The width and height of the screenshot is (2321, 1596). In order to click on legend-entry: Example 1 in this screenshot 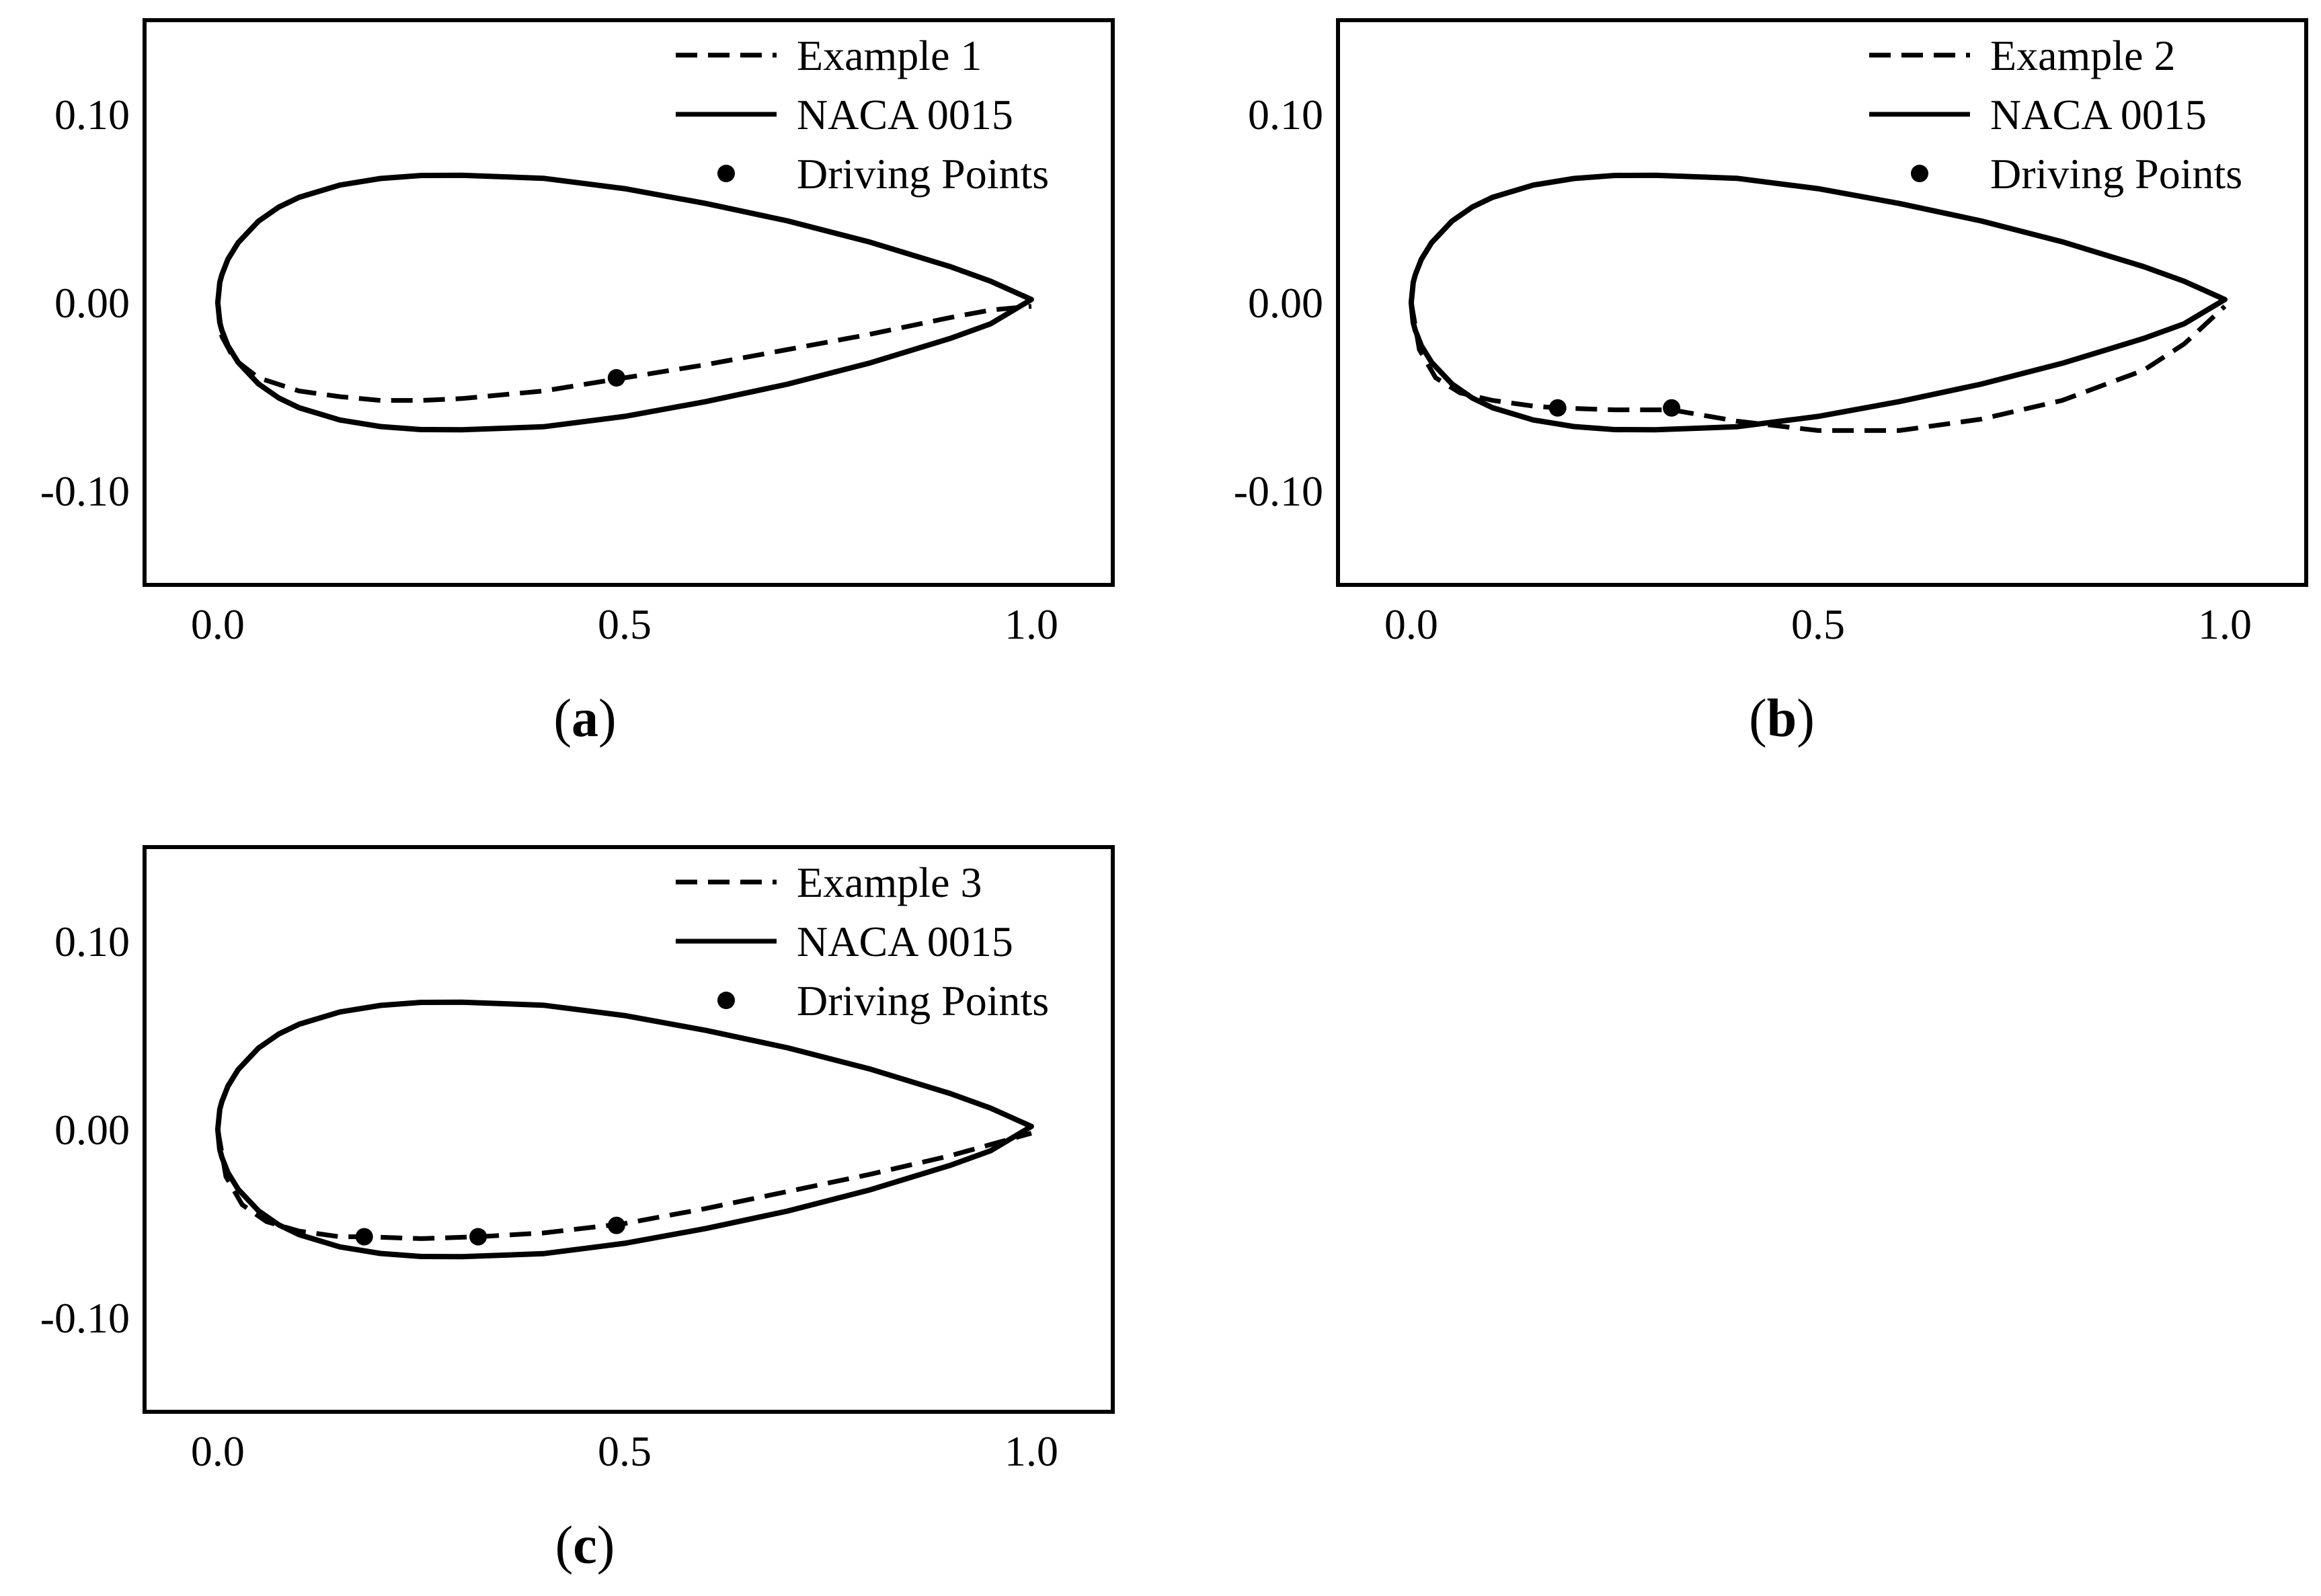, I will do `click(889, 55)`.